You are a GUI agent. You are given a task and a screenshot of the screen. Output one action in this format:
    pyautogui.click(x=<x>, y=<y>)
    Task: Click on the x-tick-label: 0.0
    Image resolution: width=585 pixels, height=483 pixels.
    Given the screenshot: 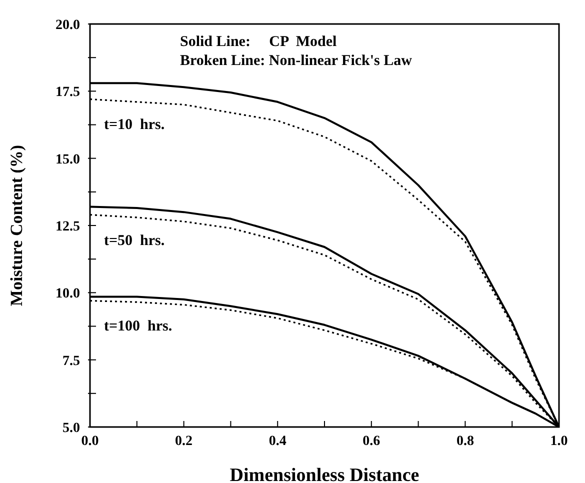 What is the action you would take?
    pyautogui.click(x=90, y=441)
    